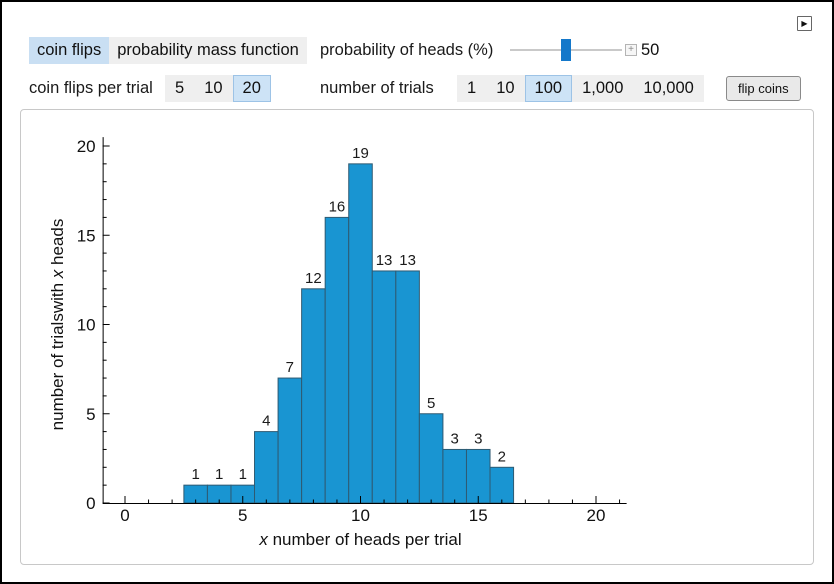 The height and width of the screenshot is (584, 834). What do you see at coordinates (377, 88) in the screenshot?
I see `number-of-trials-label: number of trials` at bounding box center [377, 88].